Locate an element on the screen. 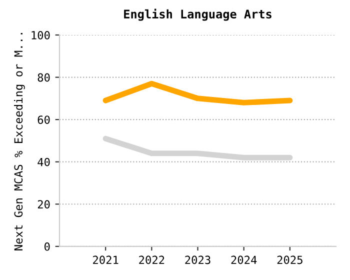  y-tick-label: 80 is located at coordinates (44, 77).